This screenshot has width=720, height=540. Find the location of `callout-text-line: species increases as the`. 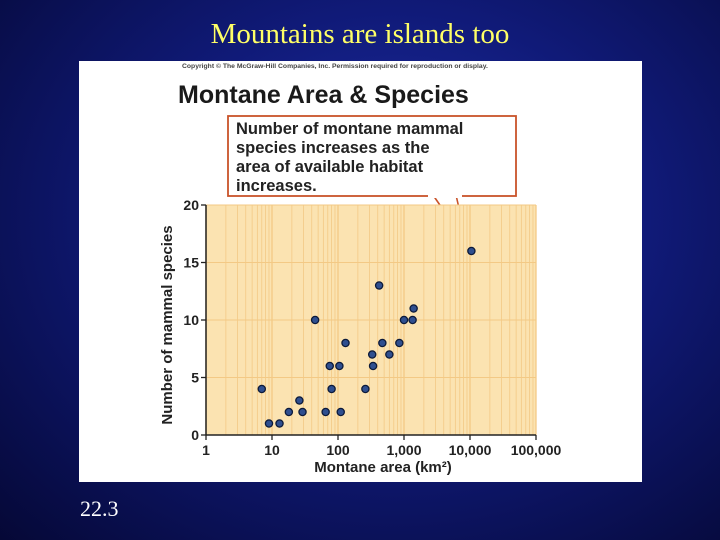

callout-text-line: species increases as the is located at coordinates (333, 148).